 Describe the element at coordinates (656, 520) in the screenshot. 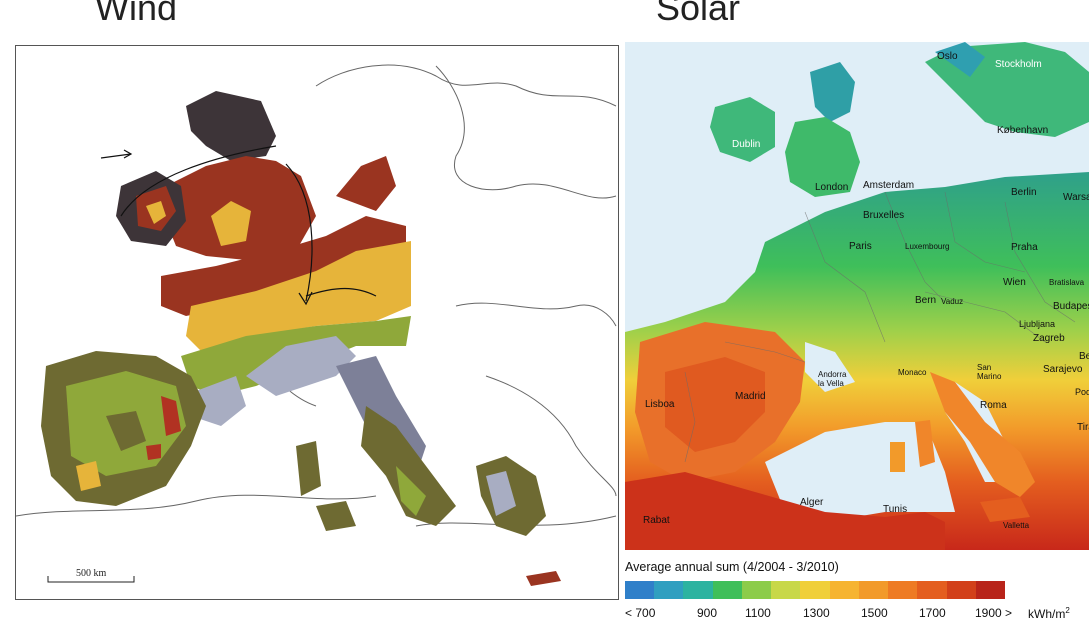

I see `city-label: Rabat` at that location.